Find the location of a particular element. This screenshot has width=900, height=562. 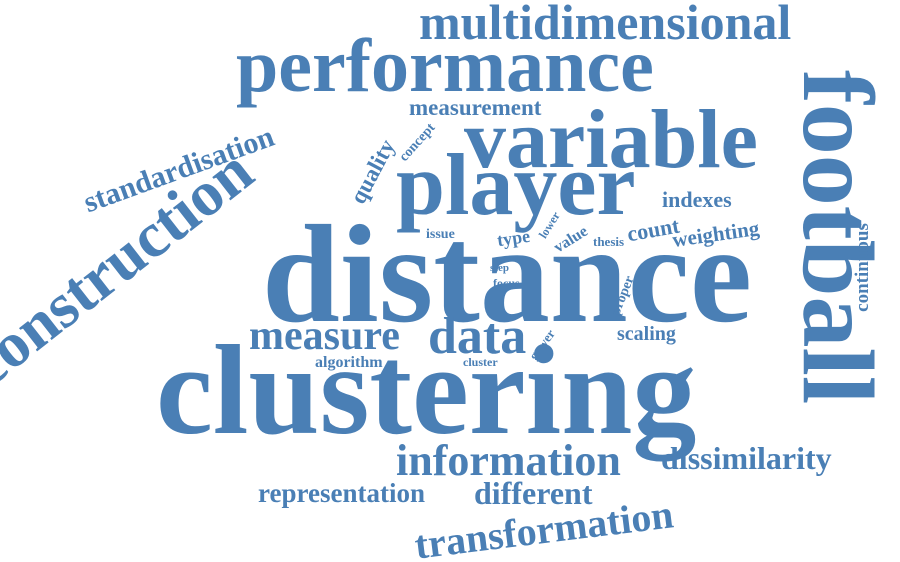

word-different: different is located at coordinates (533, 493).